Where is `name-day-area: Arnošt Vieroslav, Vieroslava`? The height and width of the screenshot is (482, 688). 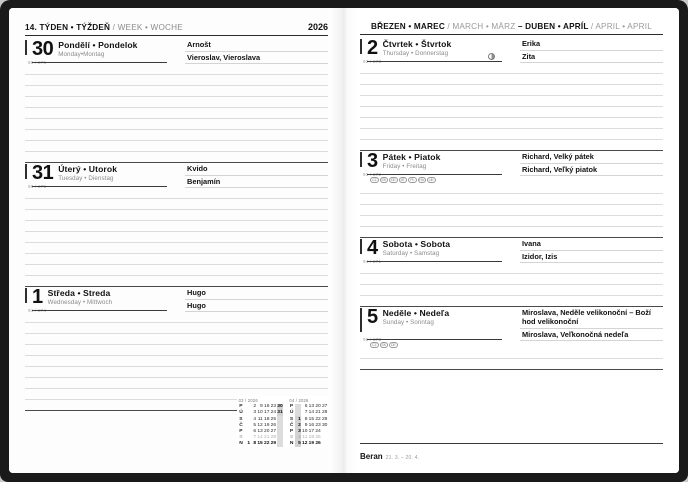 name-day-area: Arnošt Vieroslav, Vieroslava is located at coordinates (251, 51).